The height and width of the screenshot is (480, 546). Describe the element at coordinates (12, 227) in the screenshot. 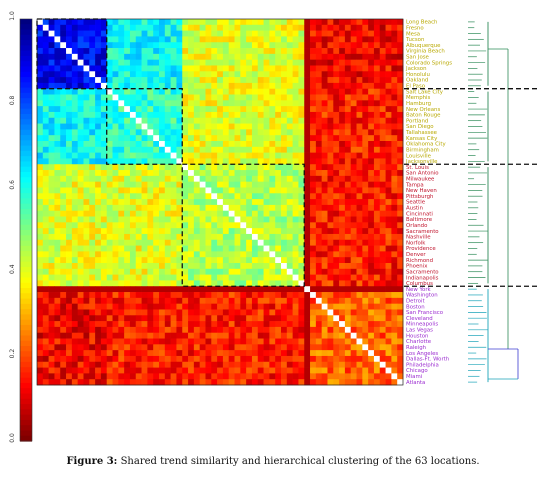

I see `colorbar-ticks: 1.00.80.60.40.20.0` at that location.